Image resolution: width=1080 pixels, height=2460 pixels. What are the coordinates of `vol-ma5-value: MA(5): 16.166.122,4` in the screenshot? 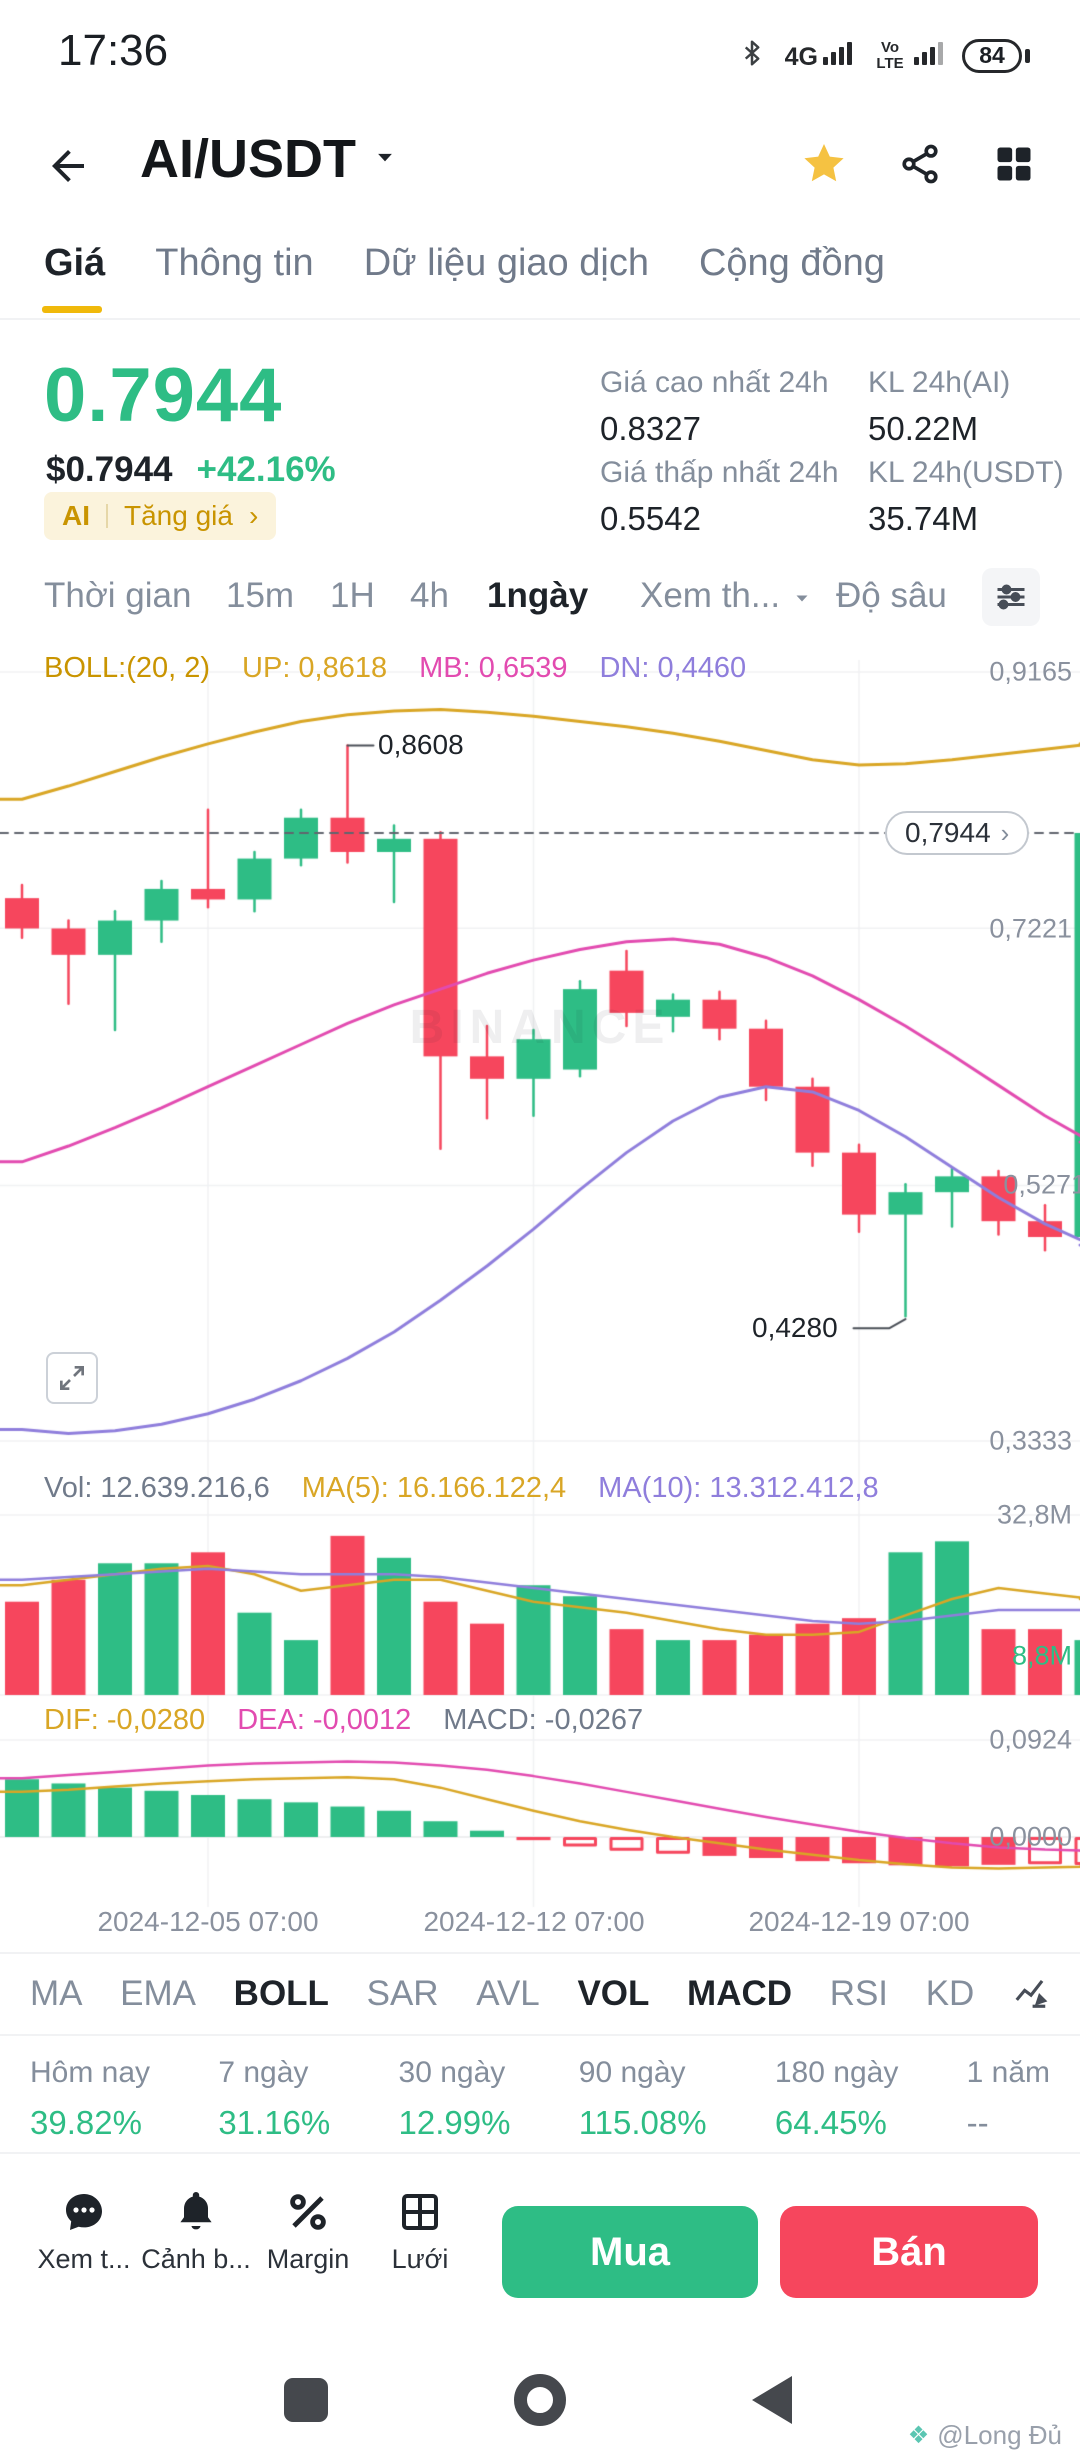 It's located at (434, 1488).